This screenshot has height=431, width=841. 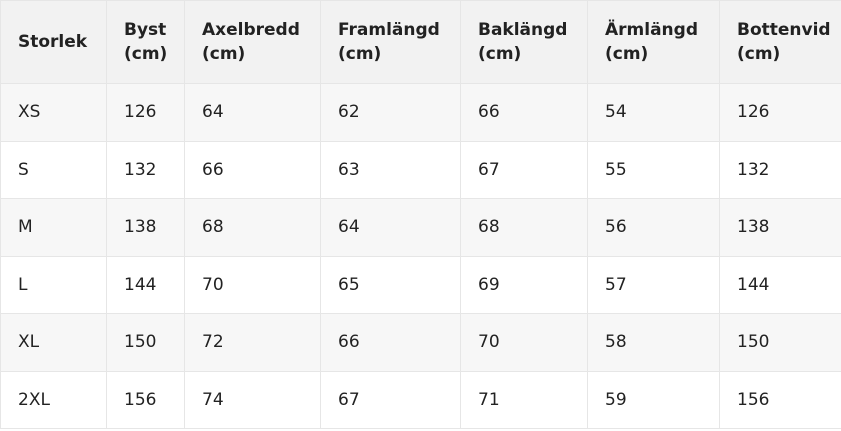 I want to click on measure-cell: 58, so click(x=653, y=342).